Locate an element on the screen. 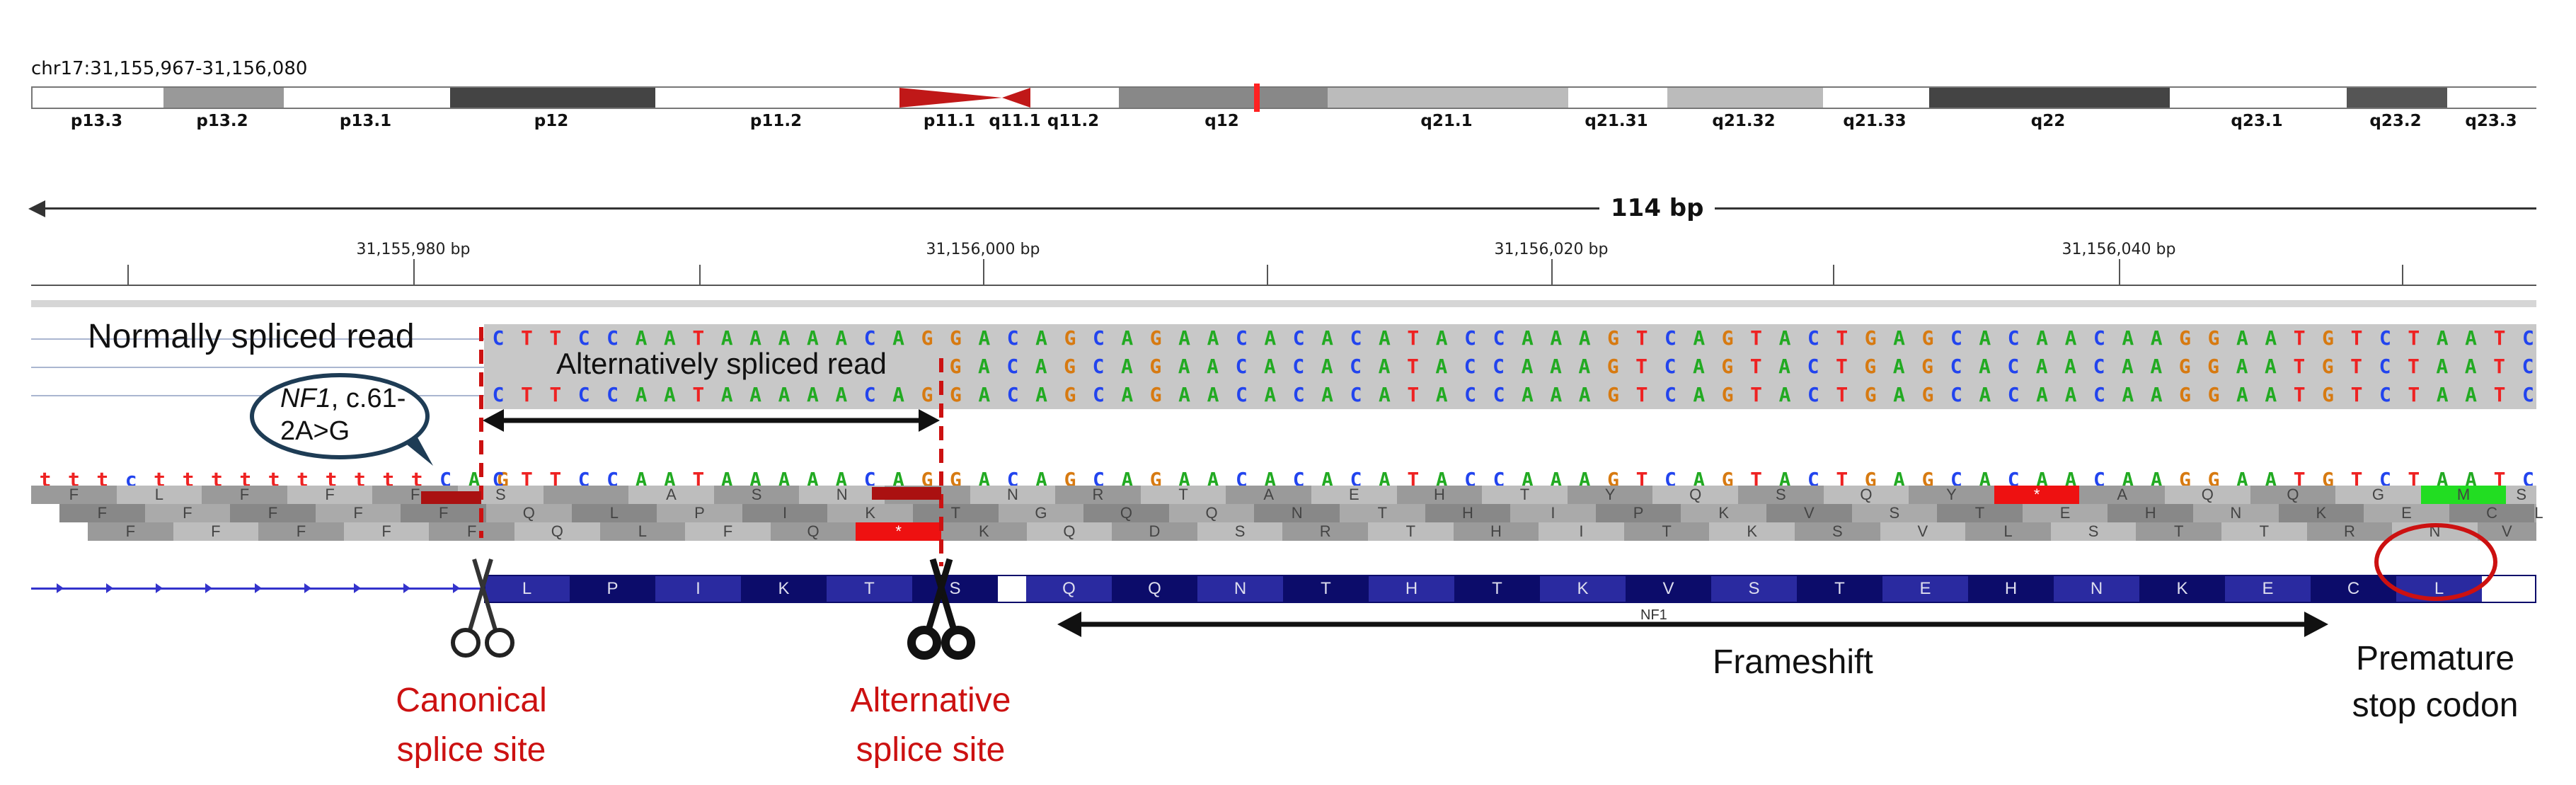 This screenshot has width=2576, height=785. band-q21.31 is located at coordinates (1617, 98).